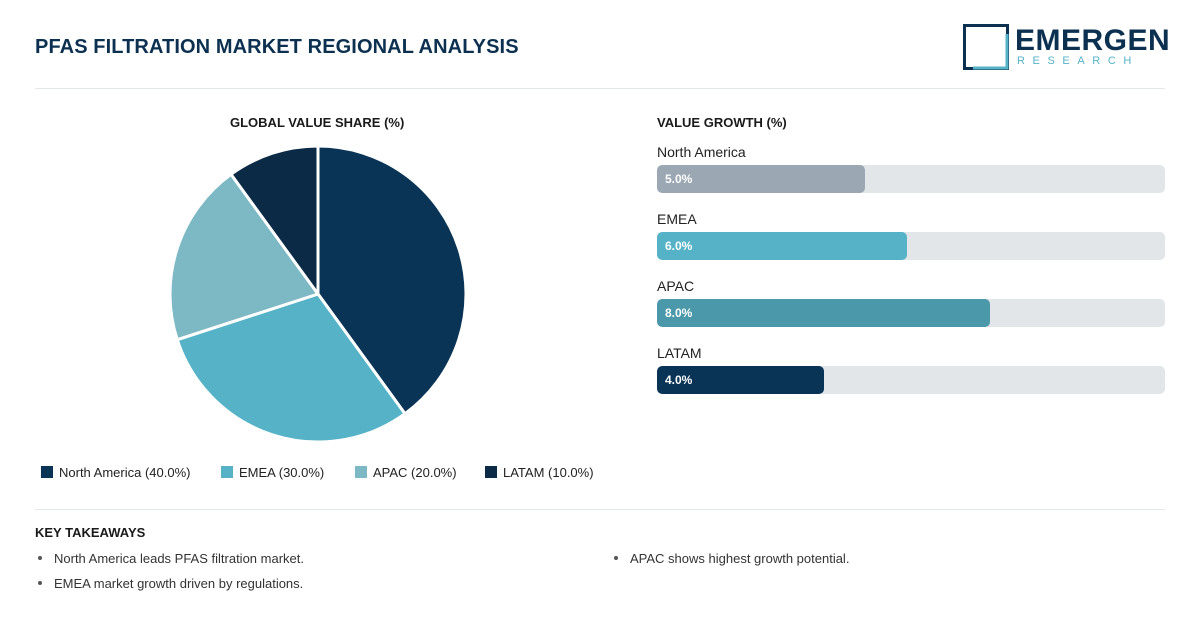 The height and width of the screenshot is (620, 1200). What do you see at coordinates (679, 353) in the screenshot?
I see `bar-category-label: LATAM` at bounding box center [679, 353].